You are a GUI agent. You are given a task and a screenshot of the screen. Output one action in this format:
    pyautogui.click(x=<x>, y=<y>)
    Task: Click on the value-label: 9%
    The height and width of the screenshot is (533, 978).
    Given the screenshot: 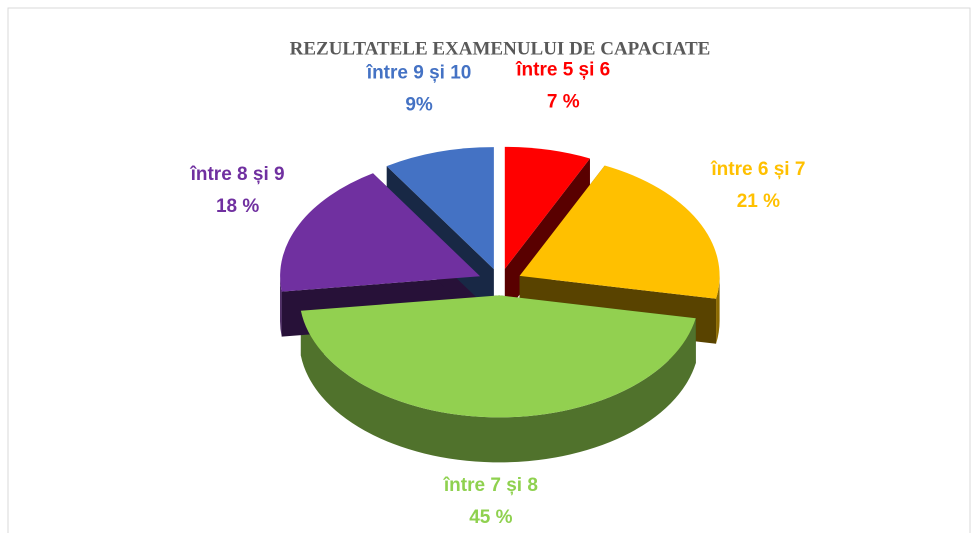 What is the action you would take?
    pyautogui.click(x=419, y=105)
    